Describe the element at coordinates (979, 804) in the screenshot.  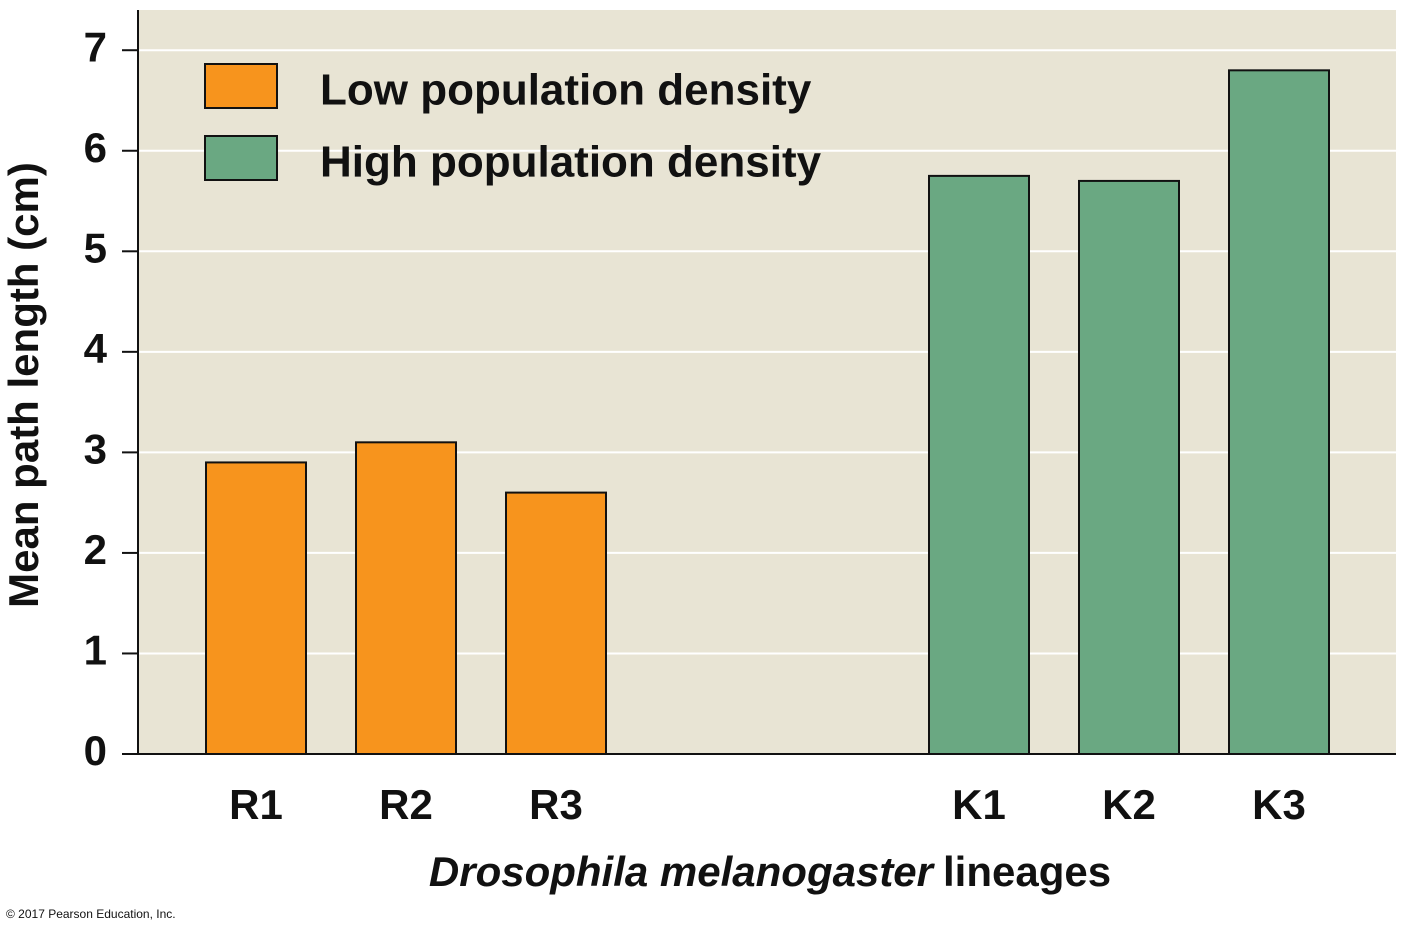
I see `x-tick-label: K1` at that location.